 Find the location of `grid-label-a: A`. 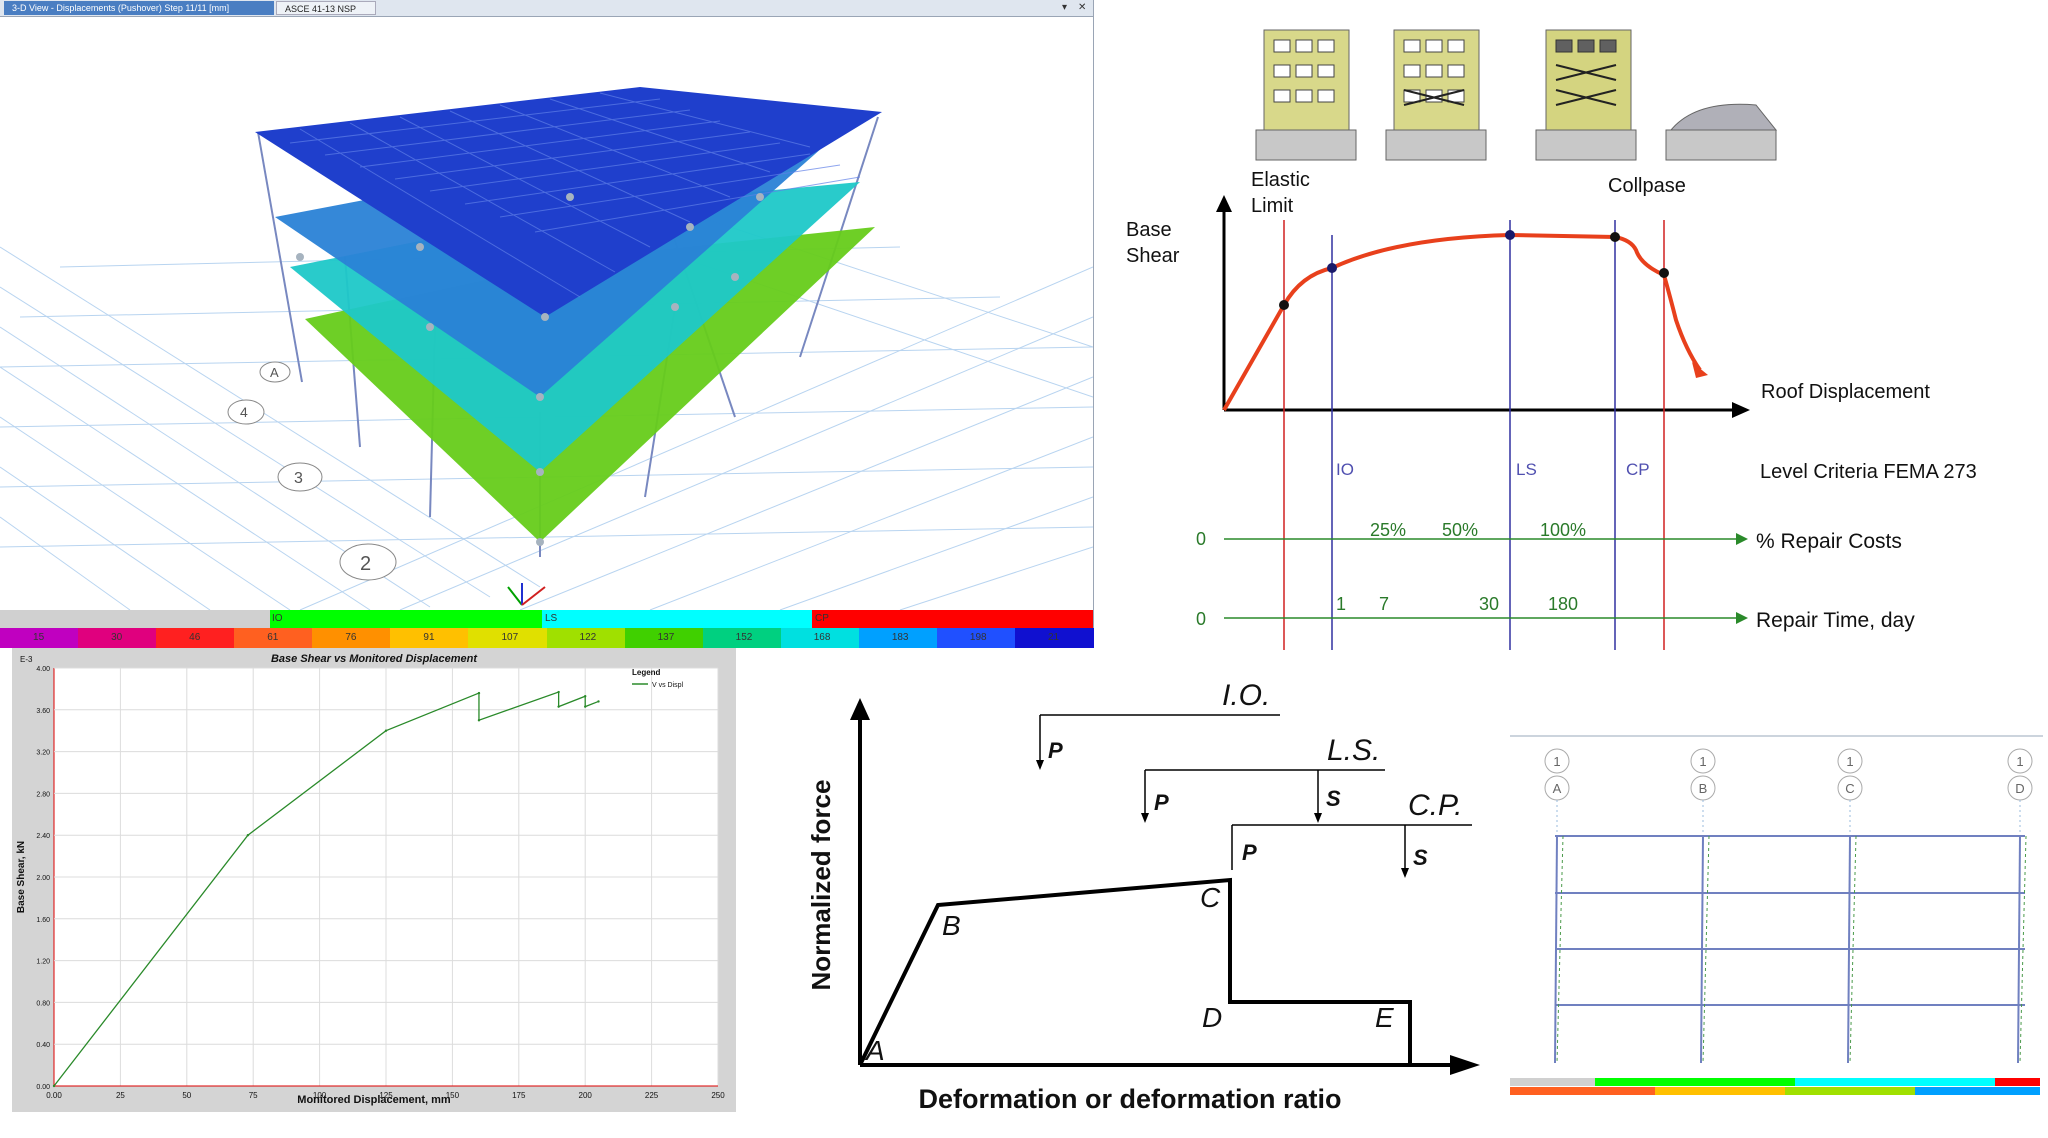

grid-label-a: A is located at coordinates (274, 372).